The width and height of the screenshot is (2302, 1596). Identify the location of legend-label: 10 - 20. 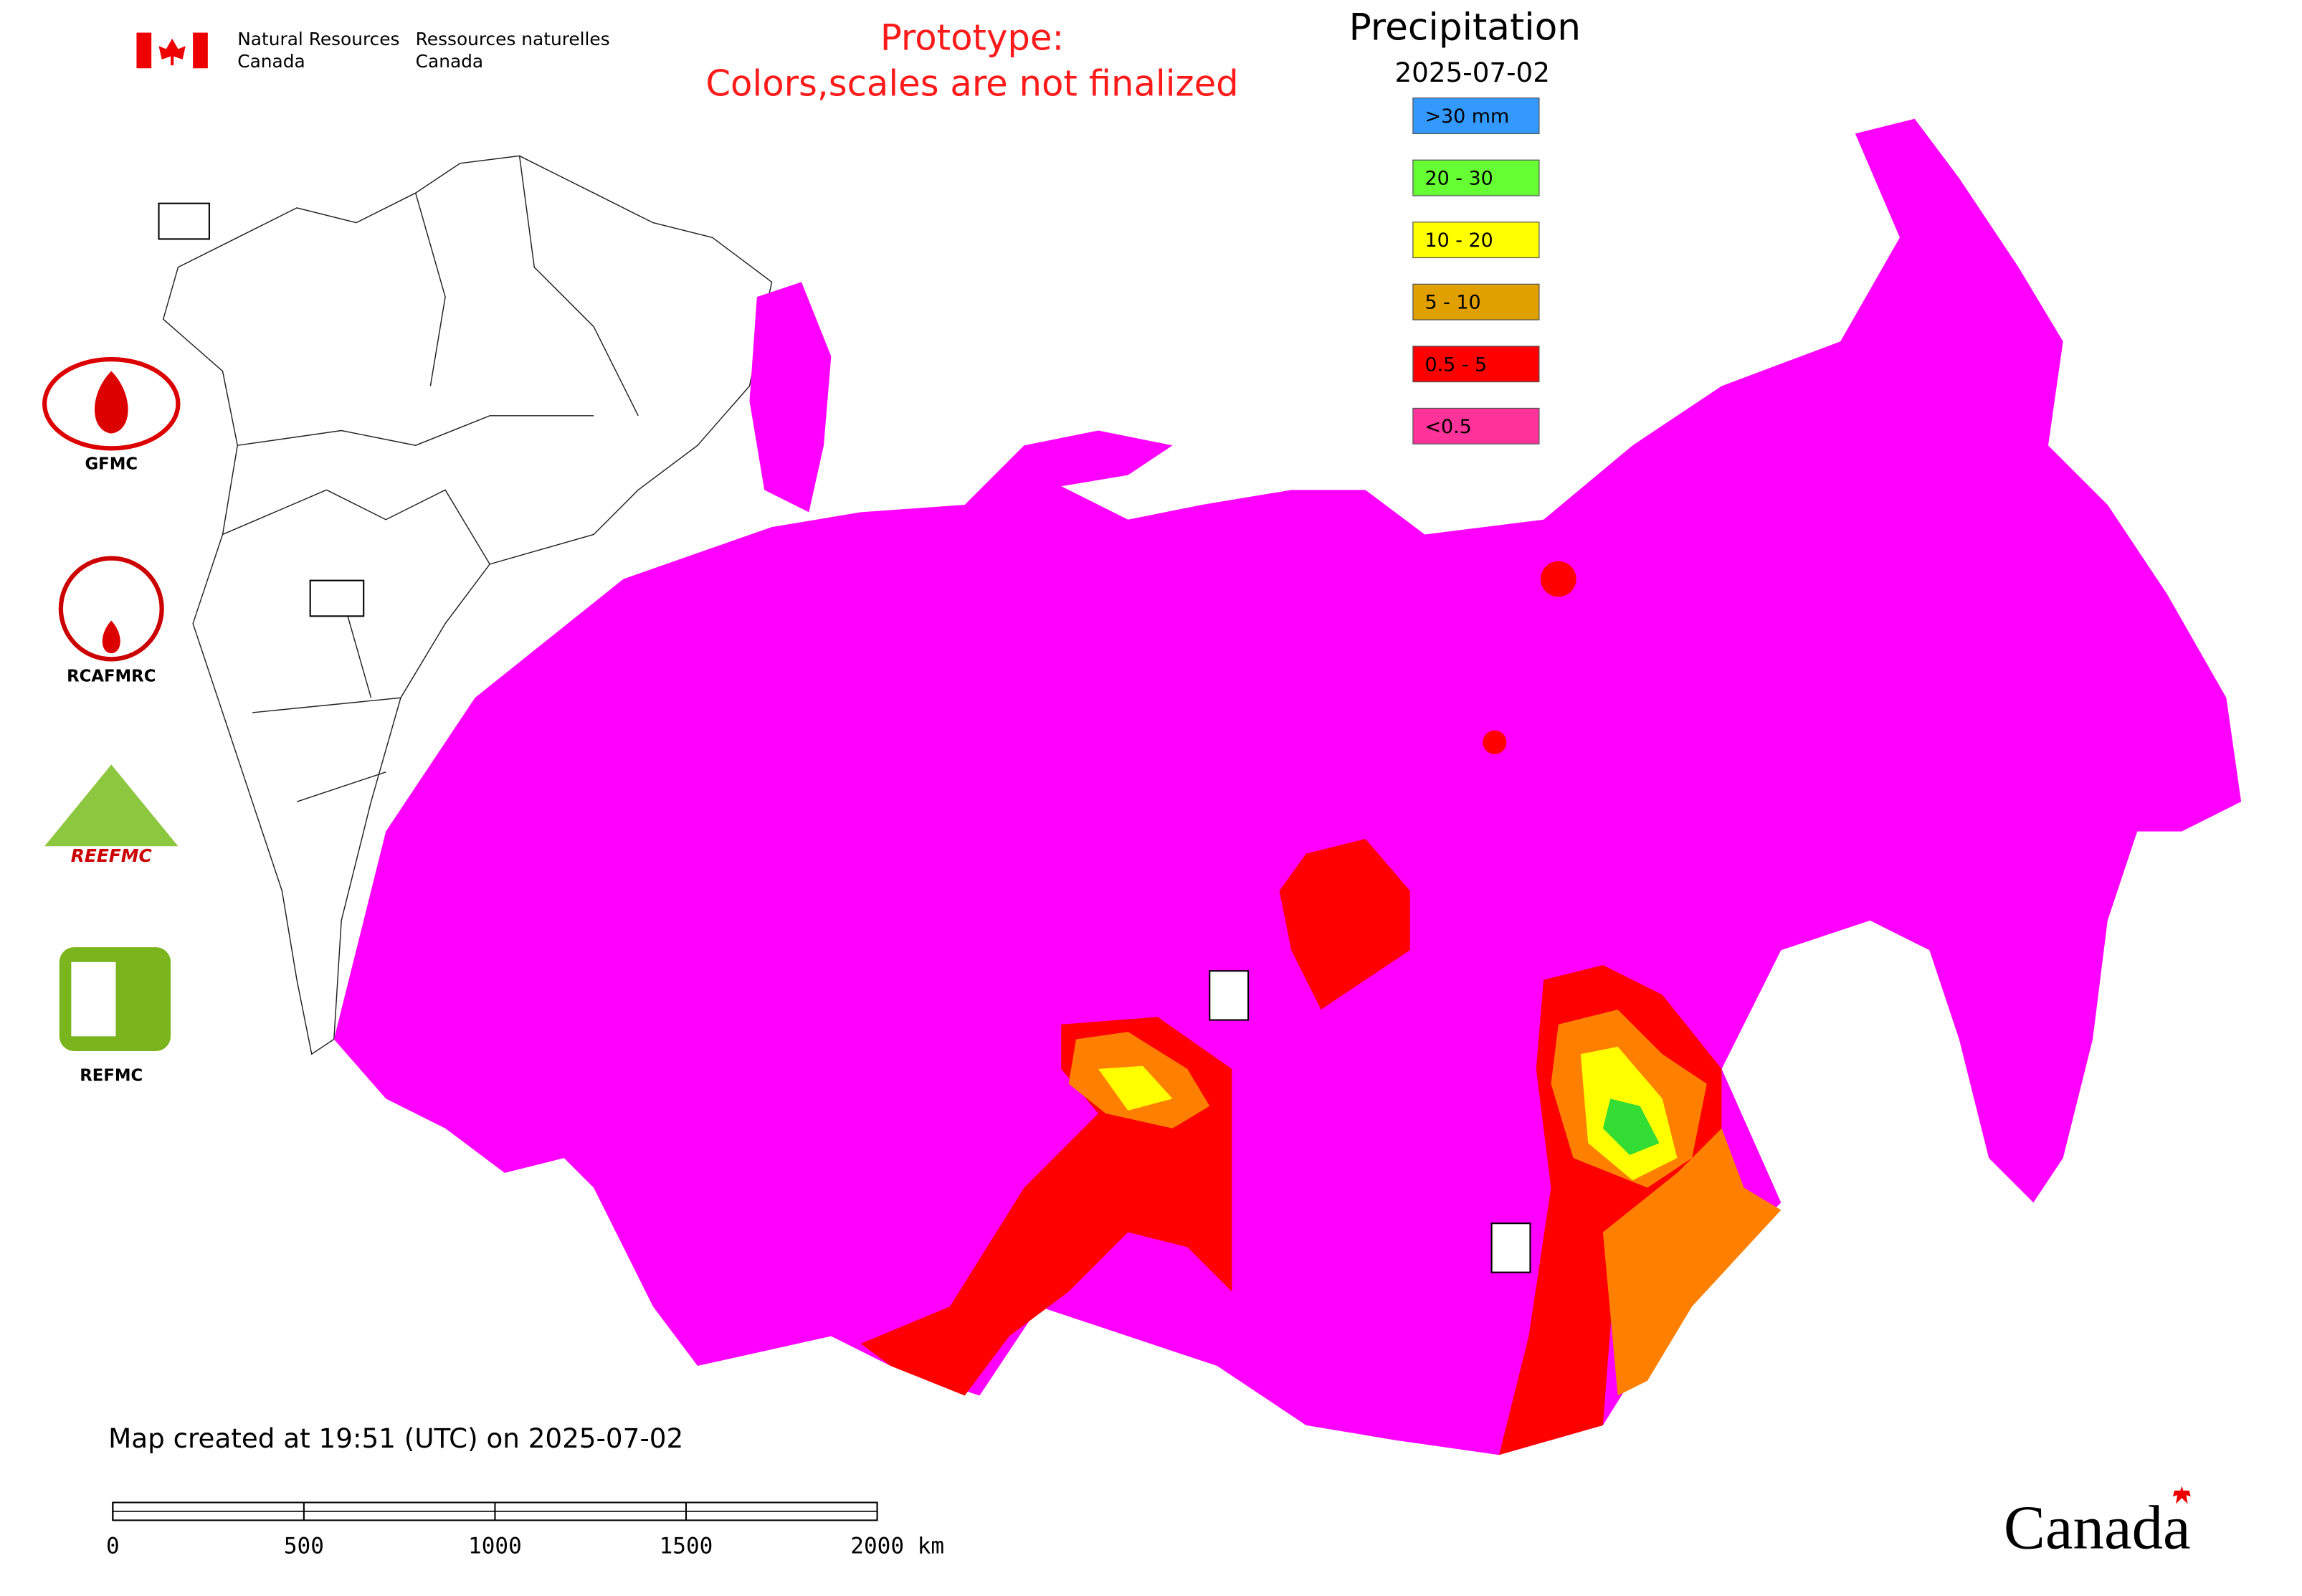
(1459, 240).